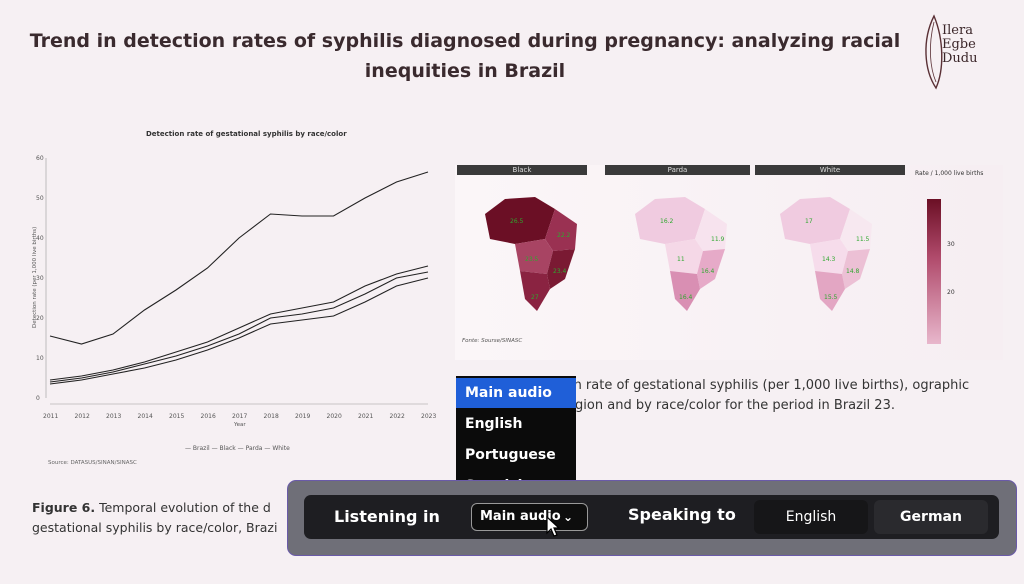 Image resolution: width=1024 pixels, height=584 pixels. I want to click on map-header-white: White, so click(830, 170).